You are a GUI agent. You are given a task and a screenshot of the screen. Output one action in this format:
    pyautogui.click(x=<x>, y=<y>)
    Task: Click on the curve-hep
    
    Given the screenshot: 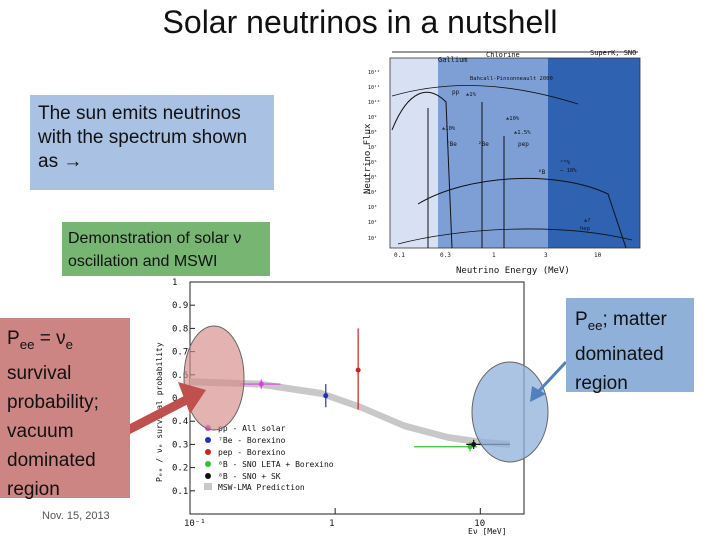 What is the action you would take?
    pyautogui.click(x=485, y=95)
    